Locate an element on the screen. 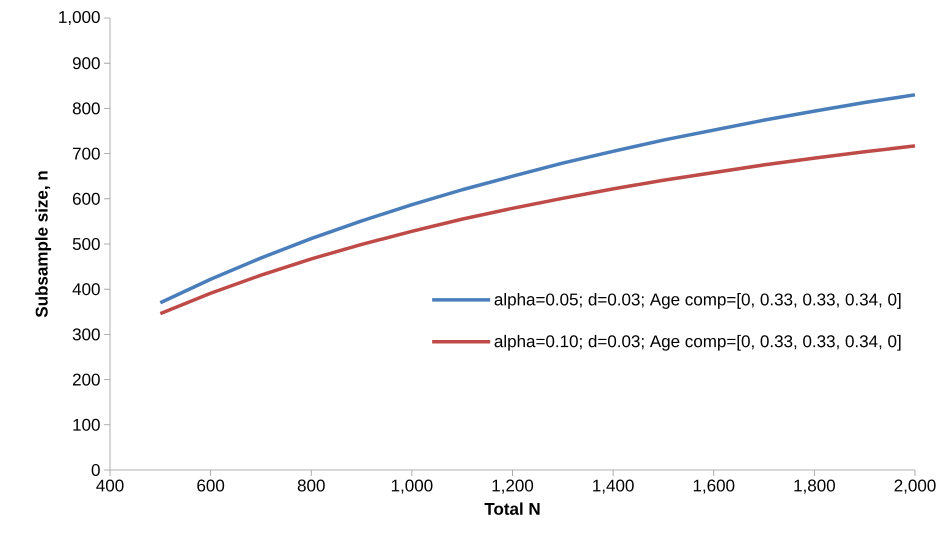  y-tick-label: 1,000 is located at coordinates (79, 18).